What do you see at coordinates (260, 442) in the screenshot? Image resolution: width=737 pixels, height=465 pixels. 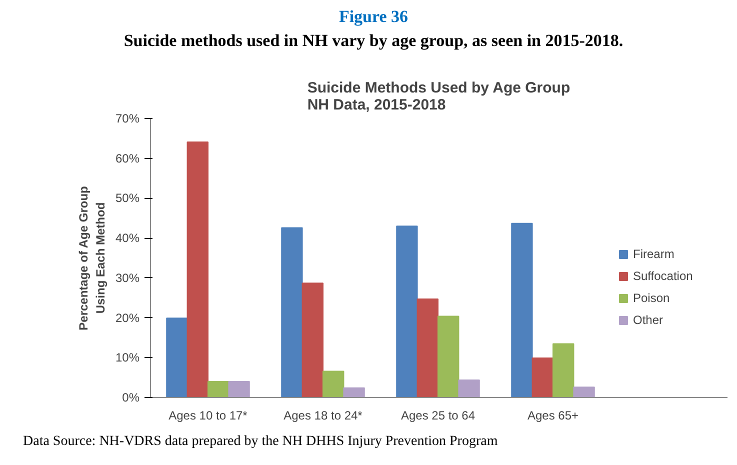 I see `source-note: Data Source: NH-VDRS data prepared by the NH DHHS Injury Prevention Program` at bounding box center [260, 442].